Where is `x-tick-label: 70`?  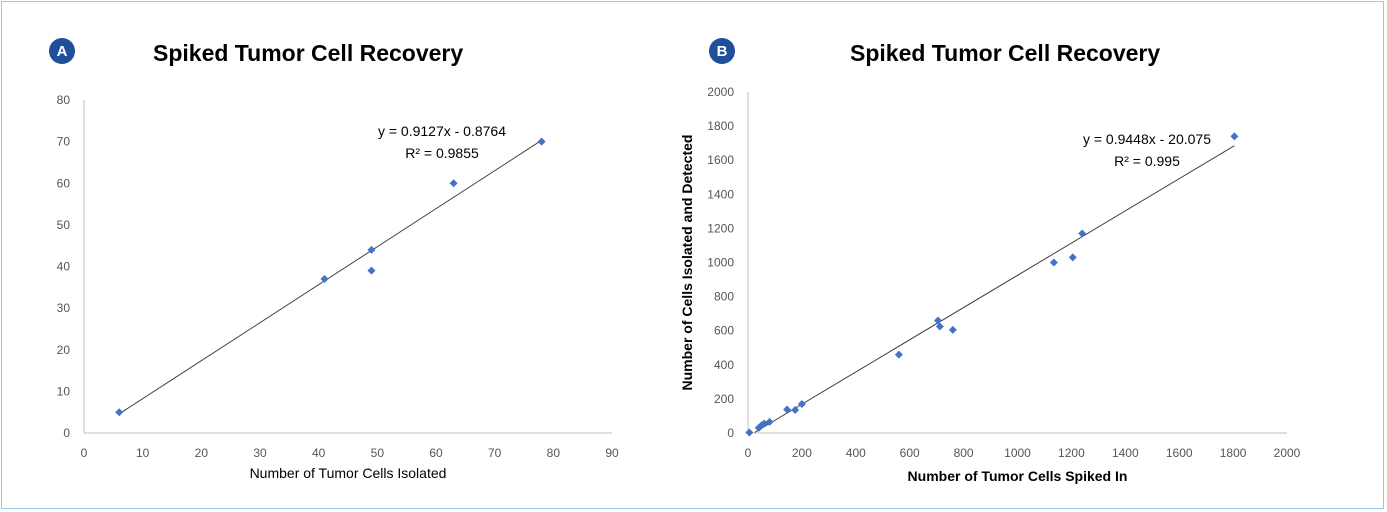 x-tick-label: 70 is located at coordinates (495, 453).